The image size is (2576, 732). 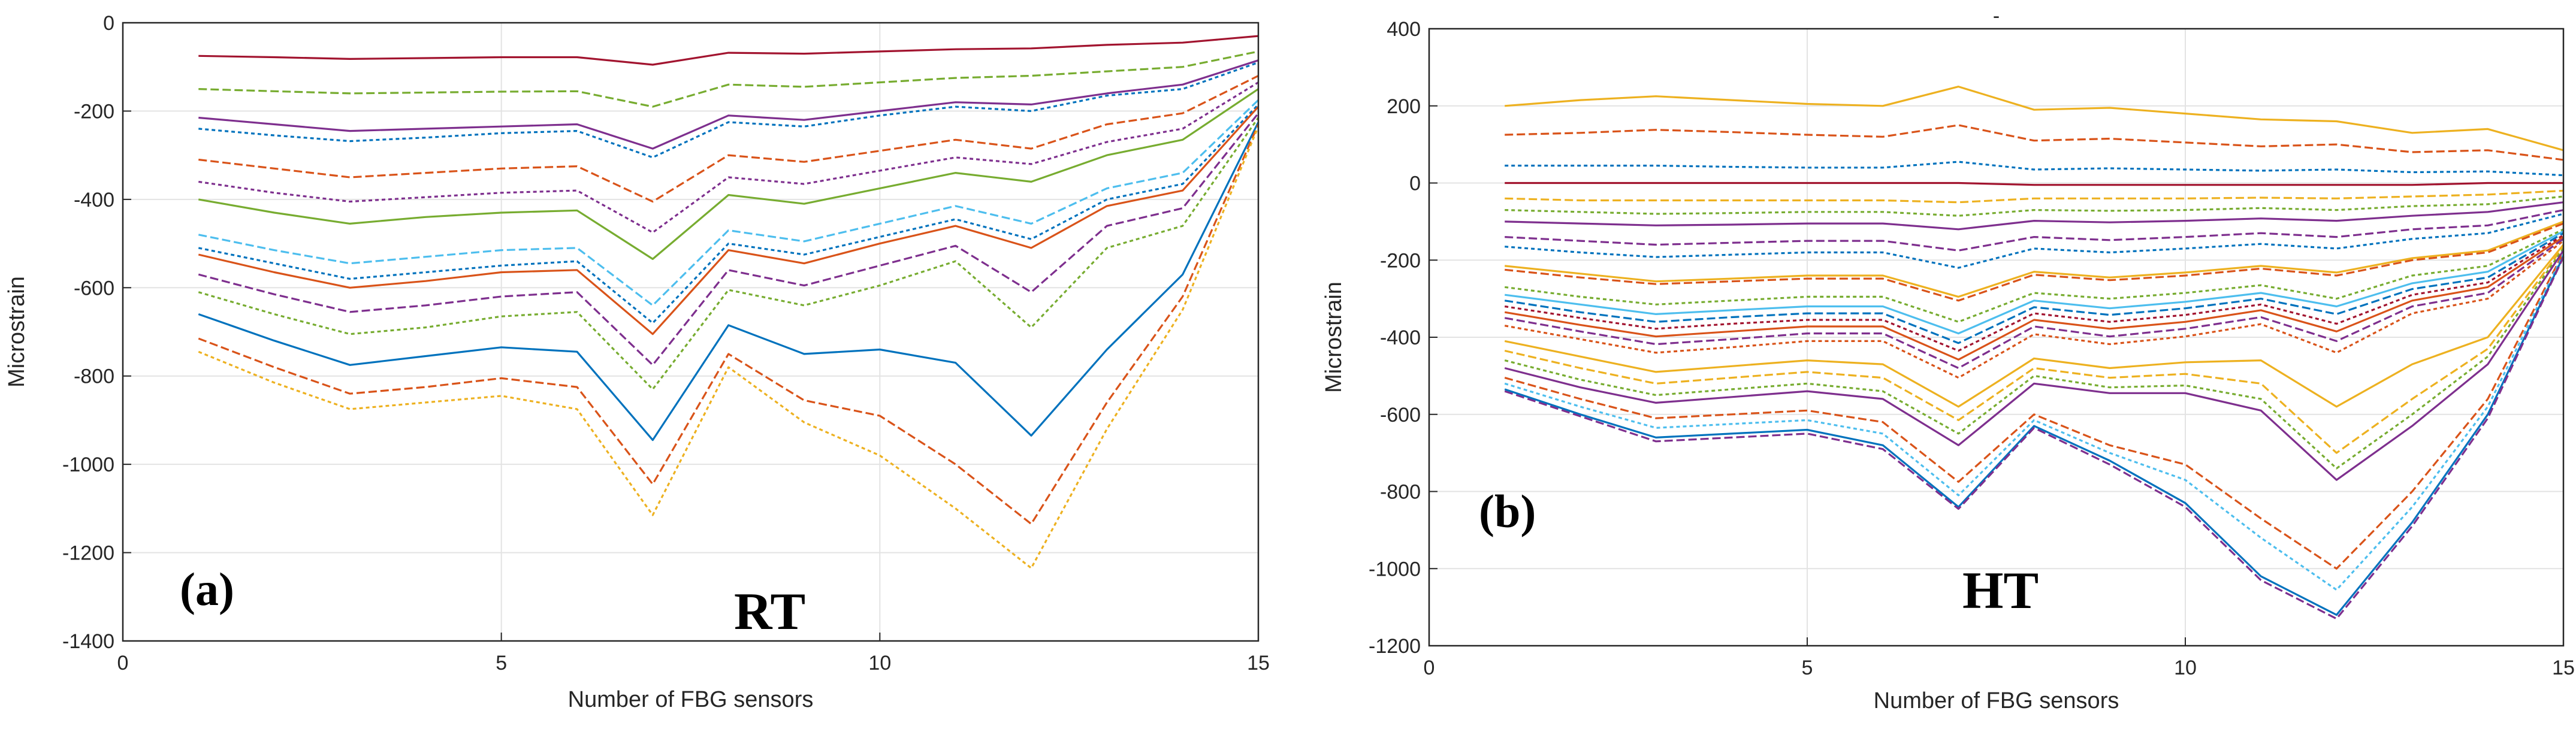 What do you see at coordinates (770, 612) in the screenshot?
I see `chart-a-condition-label: RT` at bounding box center [770, 612].